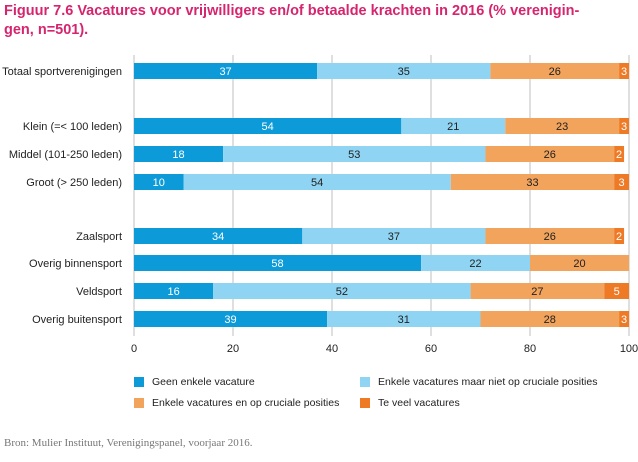  I want to click on bar-value-label-r1-s0: 54, so click(268, 127).